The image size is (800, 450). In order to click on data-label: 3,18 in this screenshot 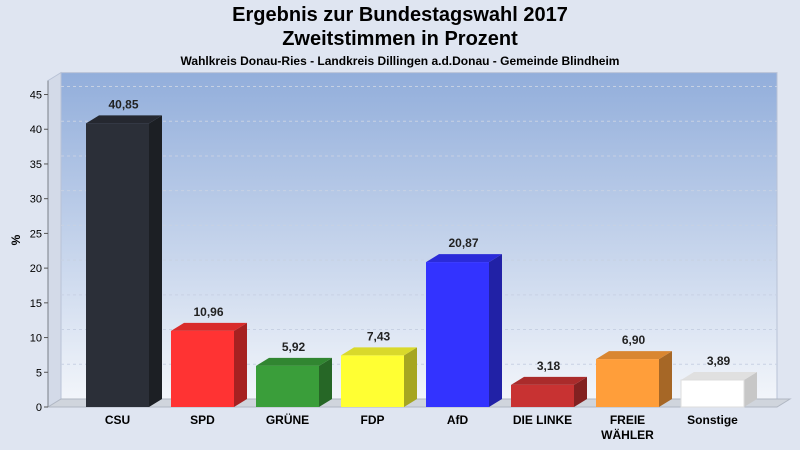, I will do `click(549, 366)`.